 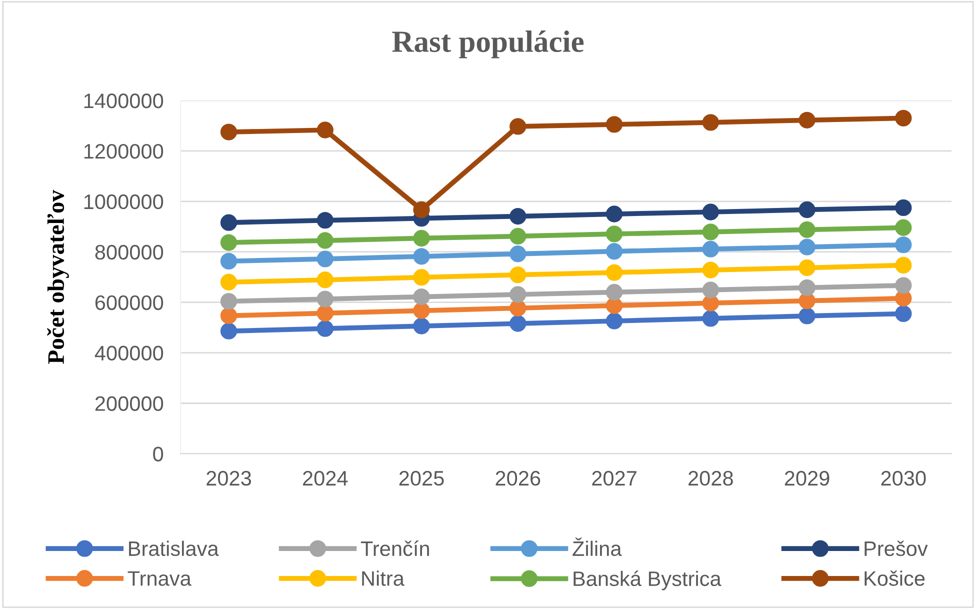 What do you see at coordinates (129, 302) in the screenshot?
I see `y-tick-label: 600000` at bounding box center [129, 302].